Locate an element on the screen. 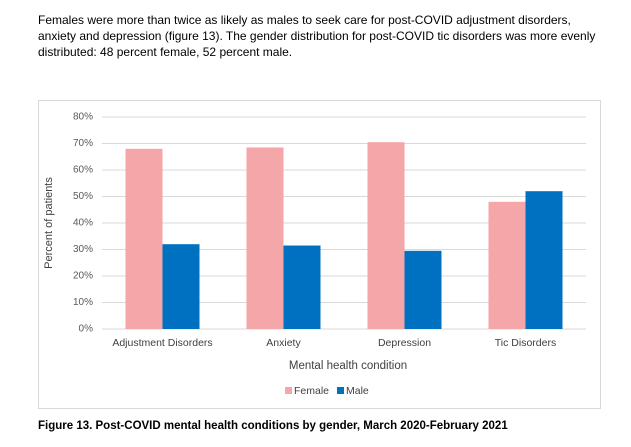  y-tick-label: 30% is located at coordinates (83, 249).